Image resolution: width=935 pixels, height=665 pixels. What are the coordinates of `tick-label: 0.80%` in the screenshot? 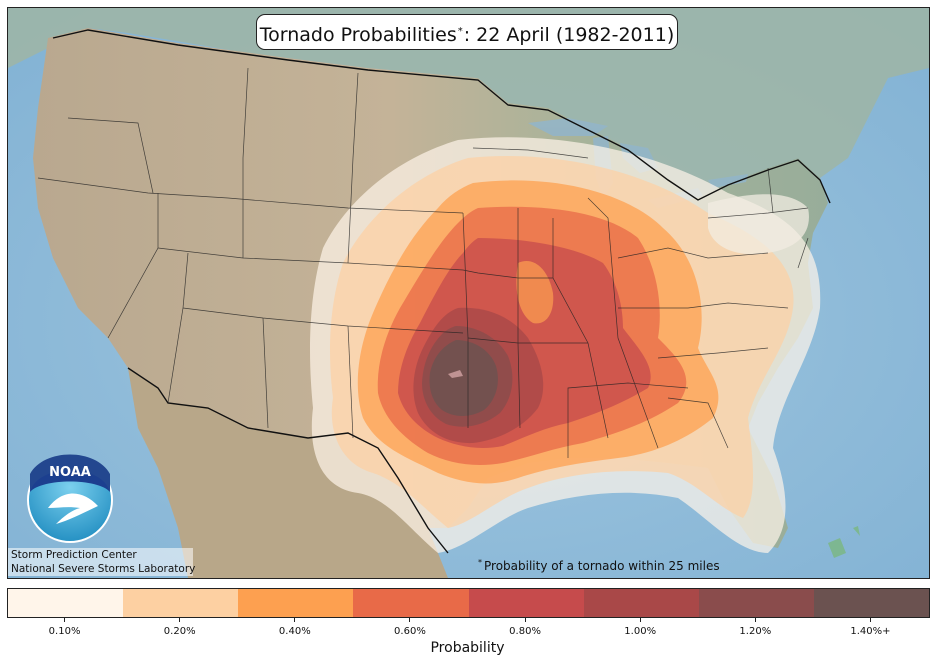 It's located at (525, 631).